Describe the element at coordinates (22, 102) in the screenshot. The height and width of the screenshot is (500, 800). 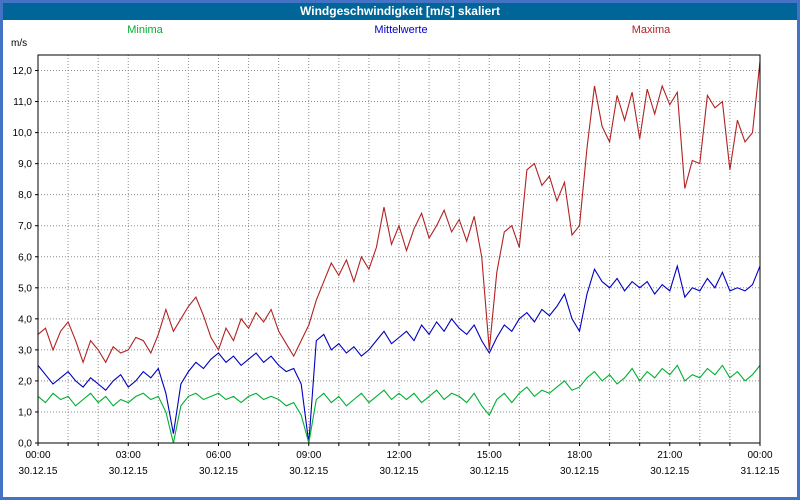
I see `y-axis-label: 11,0` at that location.